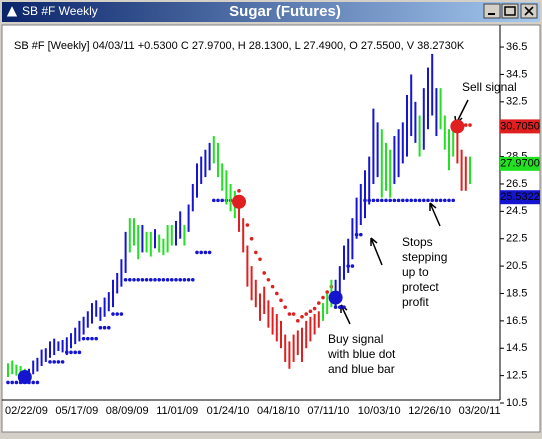 The image size is (542, 439). What do you see at coordinates (127, 411) in the screenshot?
I see `x-tick-label: 08/09/09` at bounding box center [127, 411].